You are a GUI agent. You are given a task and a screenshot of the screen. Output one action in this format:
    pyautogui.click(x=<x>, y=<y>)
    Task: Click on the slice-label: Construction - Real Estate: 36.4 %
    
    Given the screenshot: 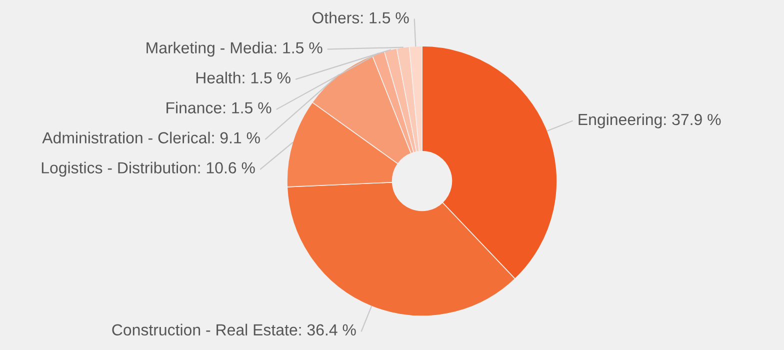 What is the action you would take?
    pyautogui.click(x=234, y=330)
    